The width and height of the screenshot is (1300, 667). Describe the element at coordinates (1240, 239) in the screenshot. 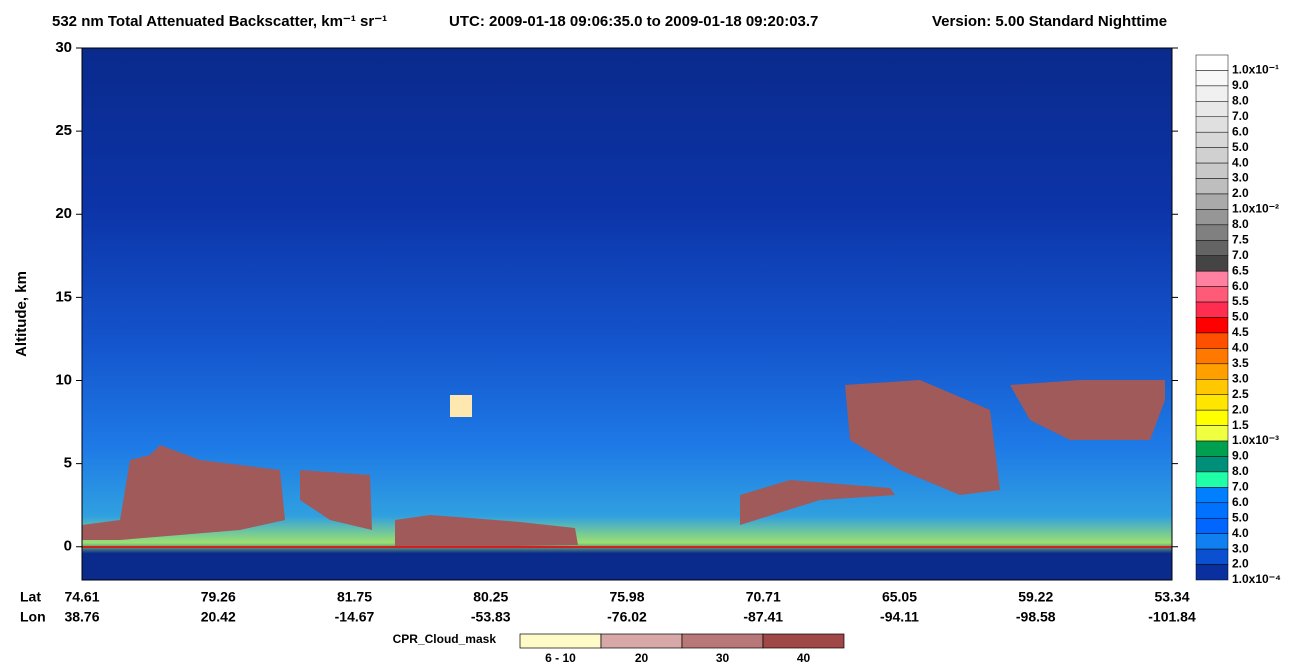

I see `colorbar-label: 7.5` at that location.